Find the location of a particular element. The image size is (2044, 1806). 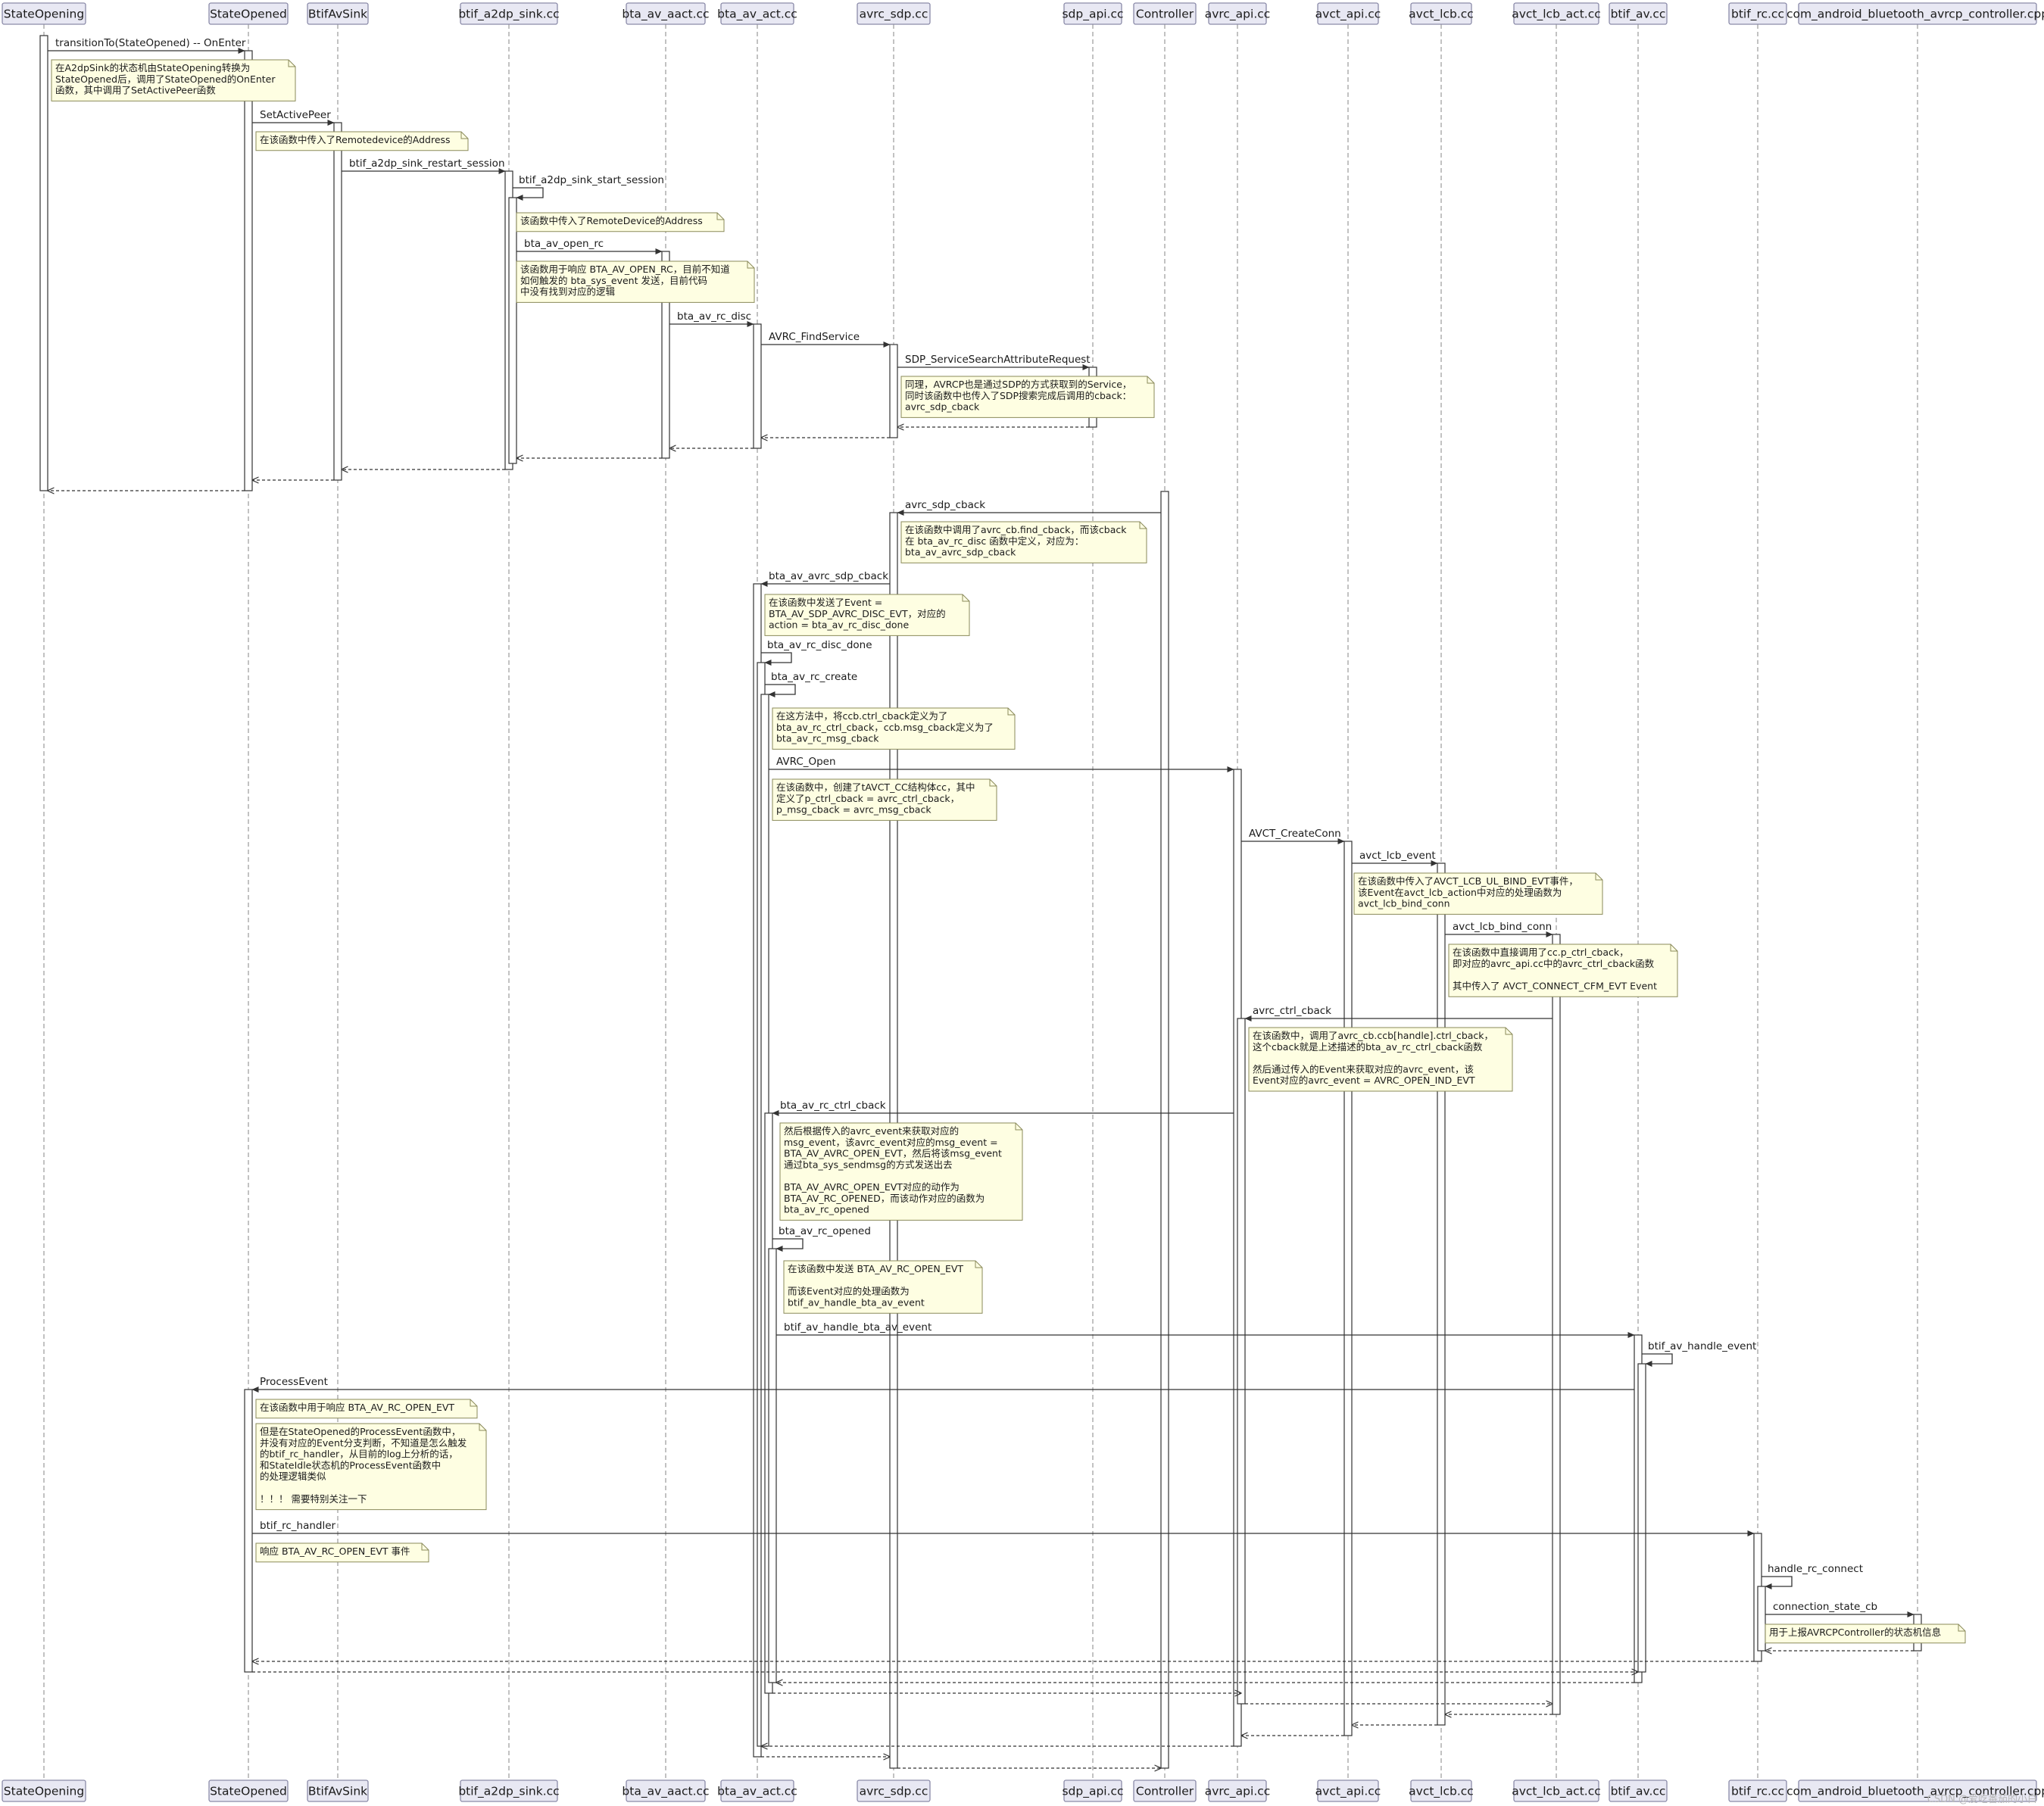

message-m16: avct_lcb_bind_conn is located at coordinates (1499, 929).